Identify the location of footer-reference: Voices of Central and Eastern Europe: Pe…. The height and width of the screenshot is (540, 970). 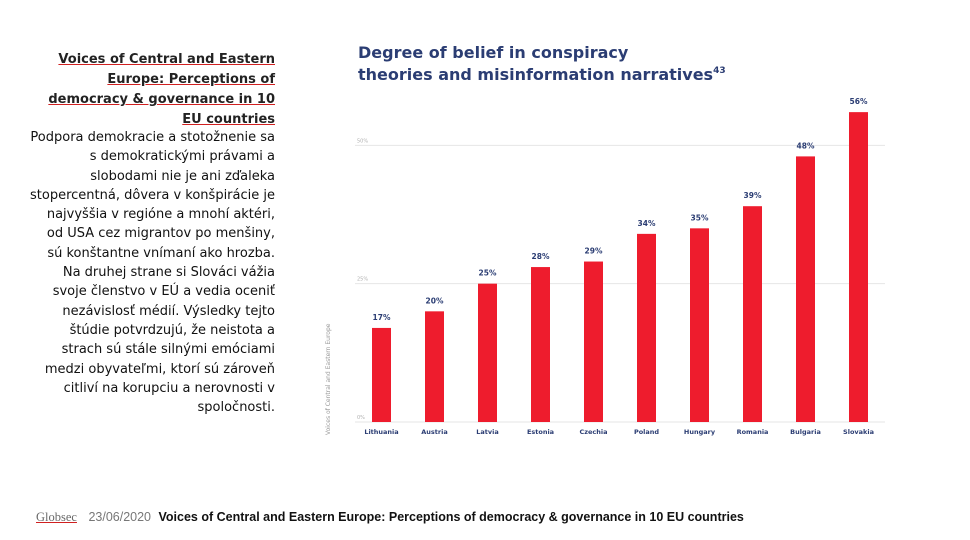
(451, 517).